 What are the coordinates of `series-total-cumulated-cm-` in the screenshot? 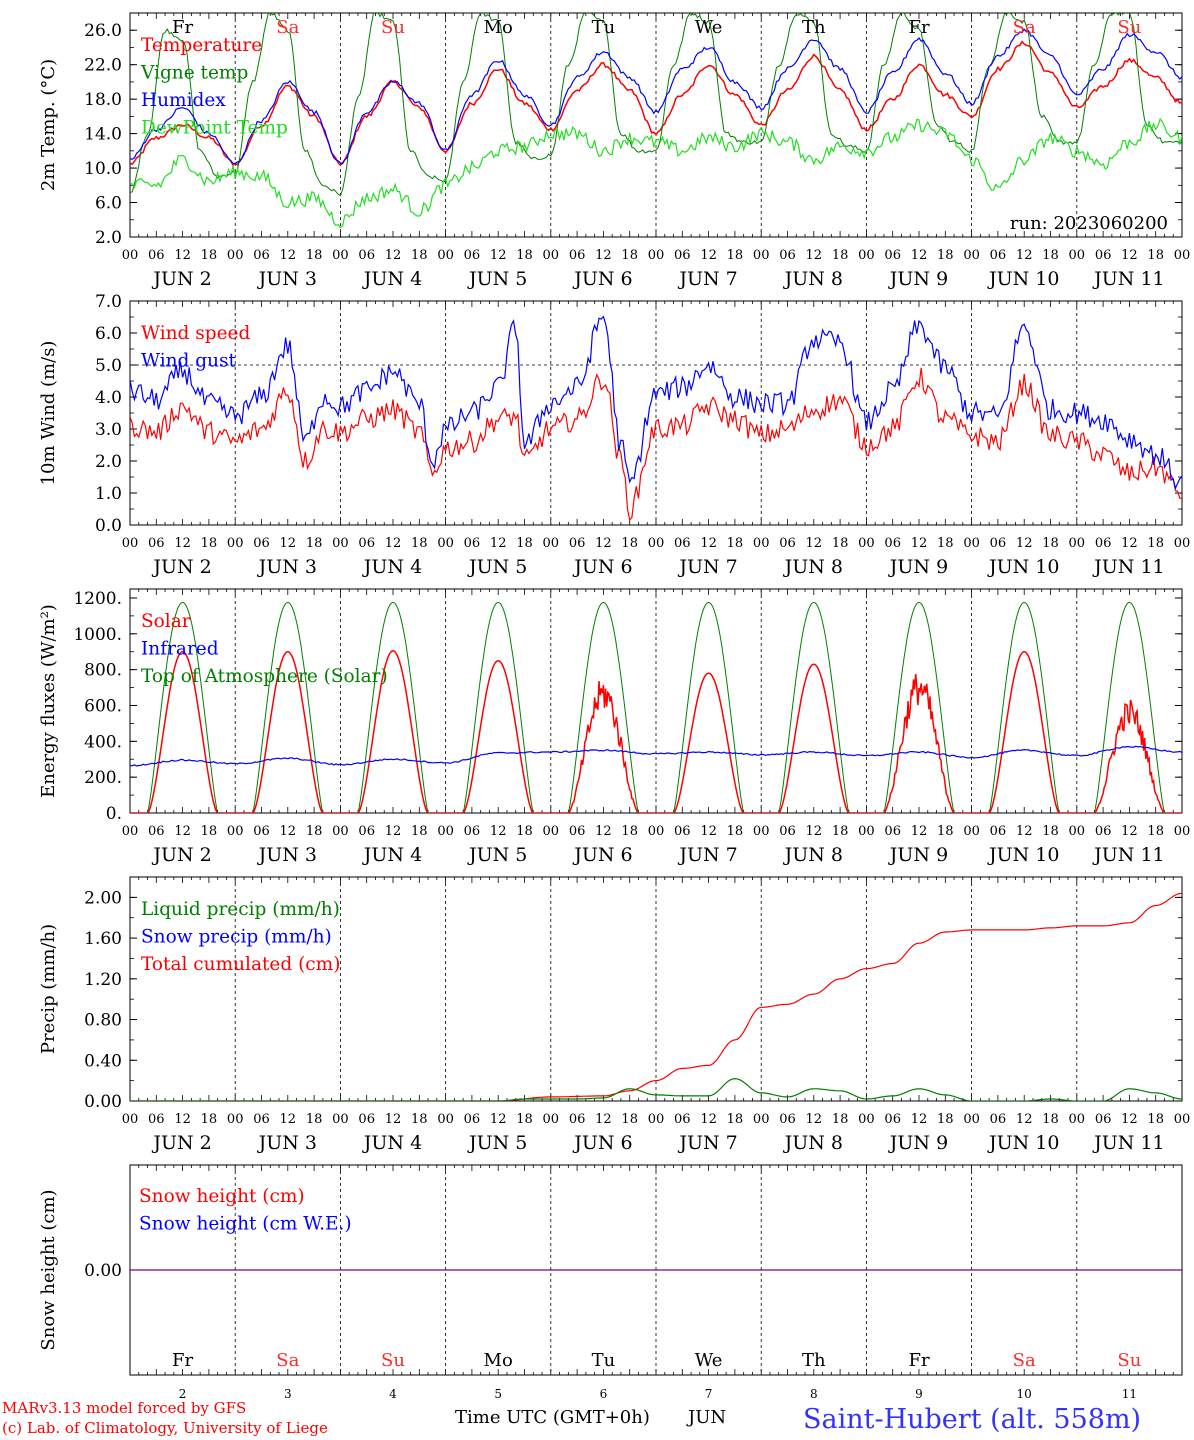 It's located at (656, 996).